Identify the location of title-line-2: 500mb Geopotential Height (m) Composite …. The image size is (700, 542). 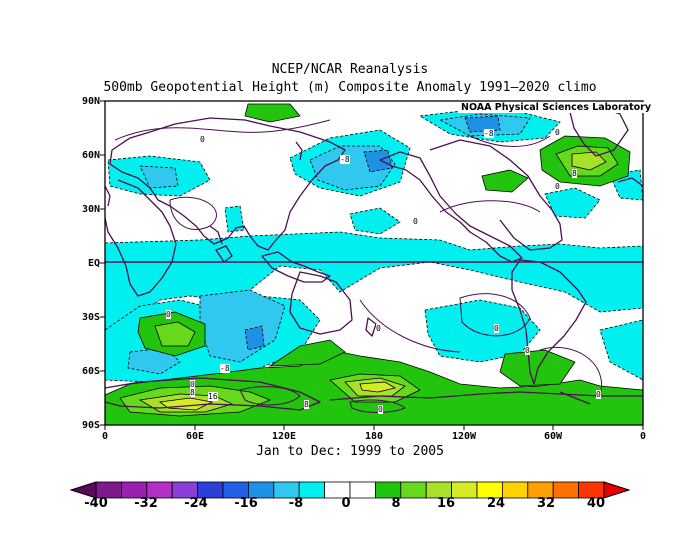
(350, 87).